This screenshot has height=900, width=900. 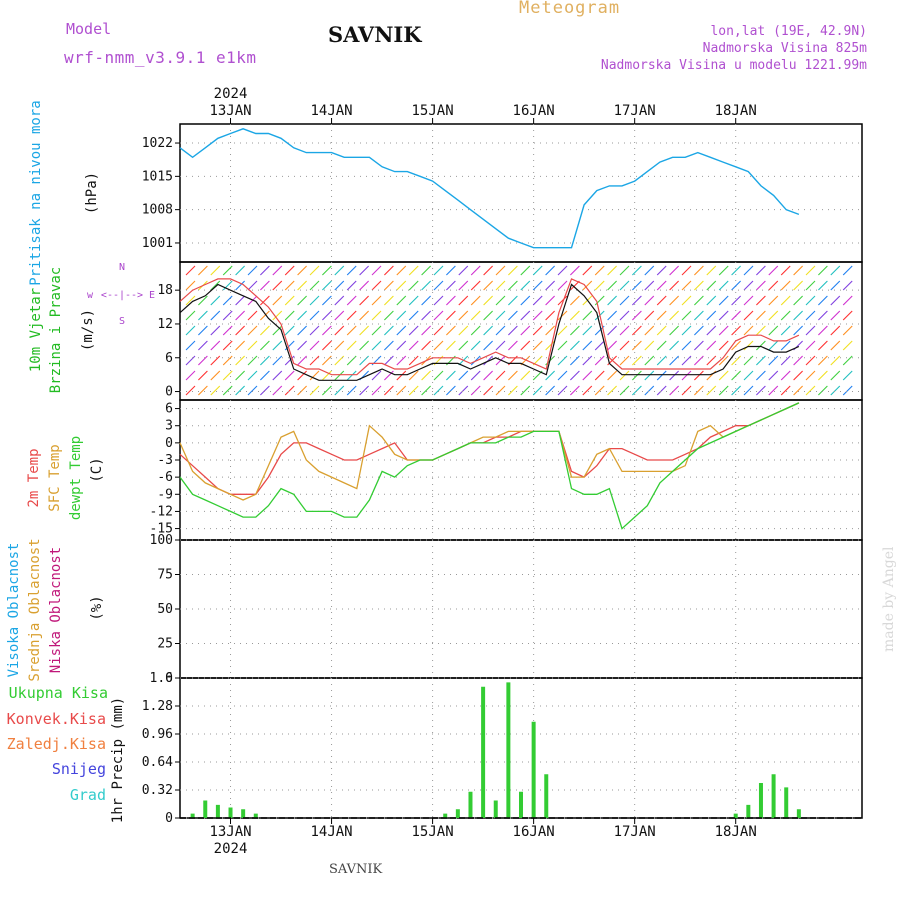 I want to click on temp-axis-unit: (C), so click(x=97, y=469).